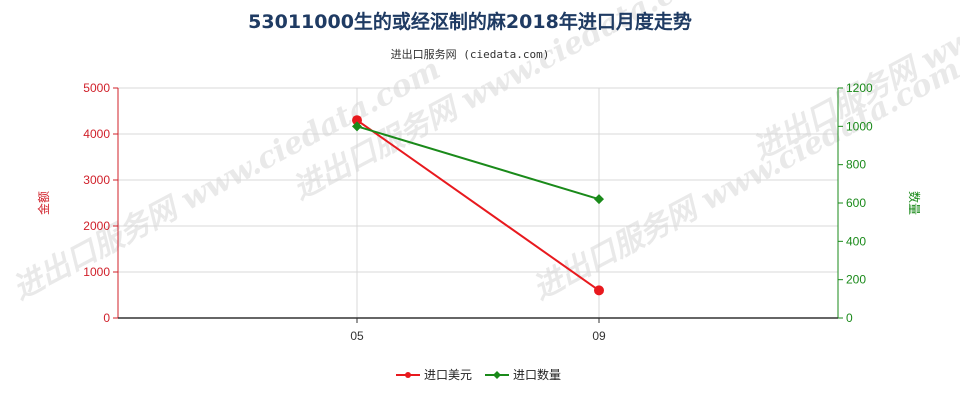  I want to click on chart-subtitle: 进出口服务网 (ciedata.com), so click(470, 54).